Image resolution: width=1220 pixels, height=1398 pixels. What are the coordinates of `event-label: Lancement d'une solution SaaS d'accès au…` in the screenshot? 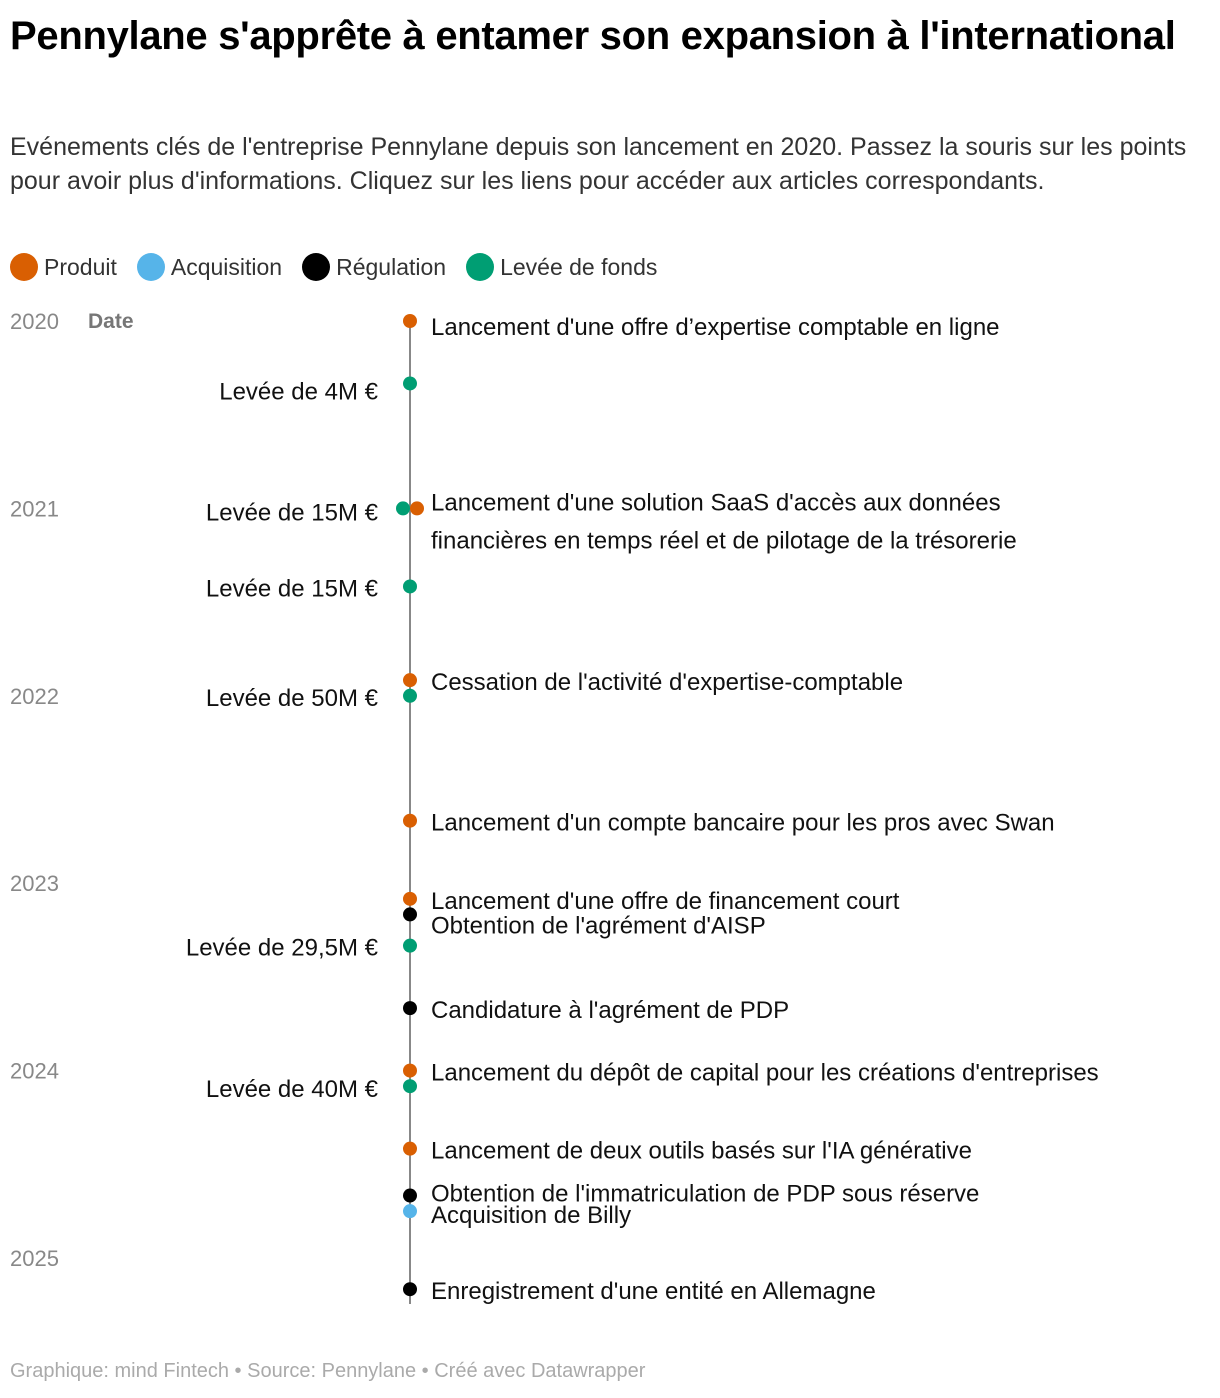 It's located at (724, 521).